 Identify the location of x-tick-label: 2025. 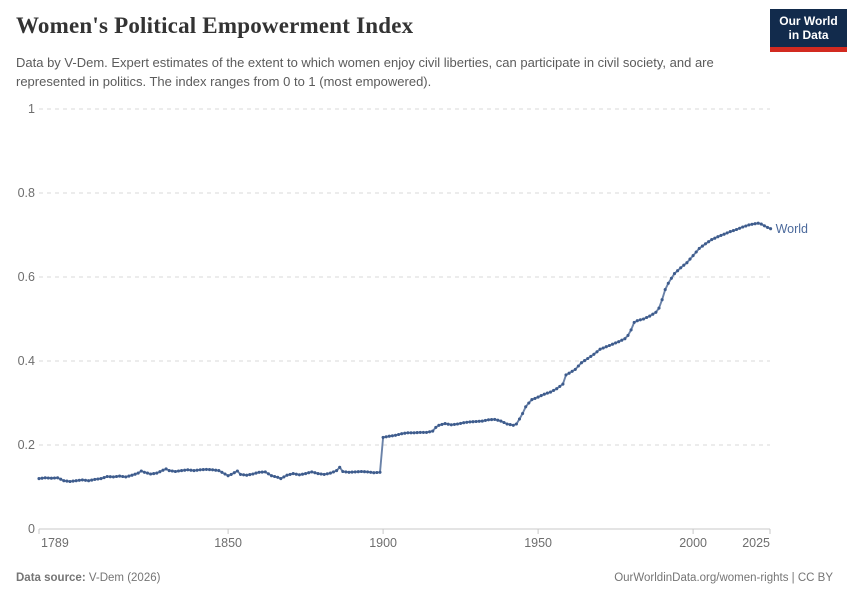
(756, 543).